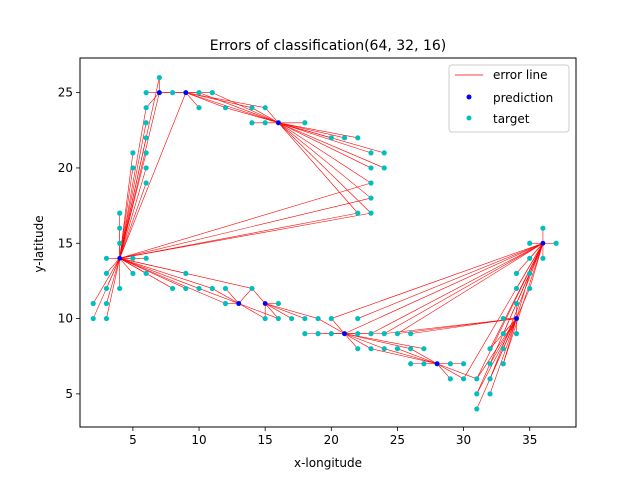  What do you see at coordinates (523, 98) in the screenshot?
I see `legend-label-prediction: prediction` at bounding box center [523, 98].